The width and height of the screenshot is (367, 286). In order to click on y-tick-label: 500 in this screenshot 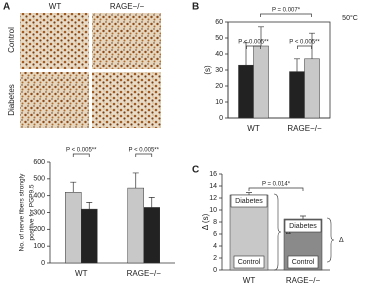, I will do `click(39, 179)`.